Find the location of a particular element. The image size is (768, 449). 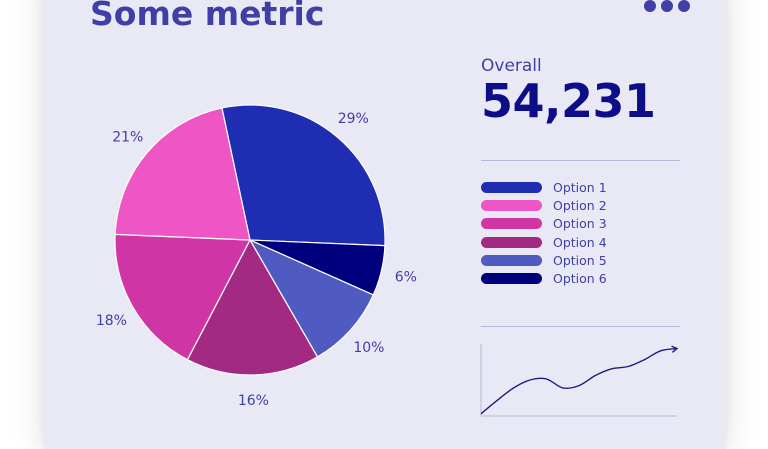

legend-label: Option 6 is located at coordinates (580, 278).